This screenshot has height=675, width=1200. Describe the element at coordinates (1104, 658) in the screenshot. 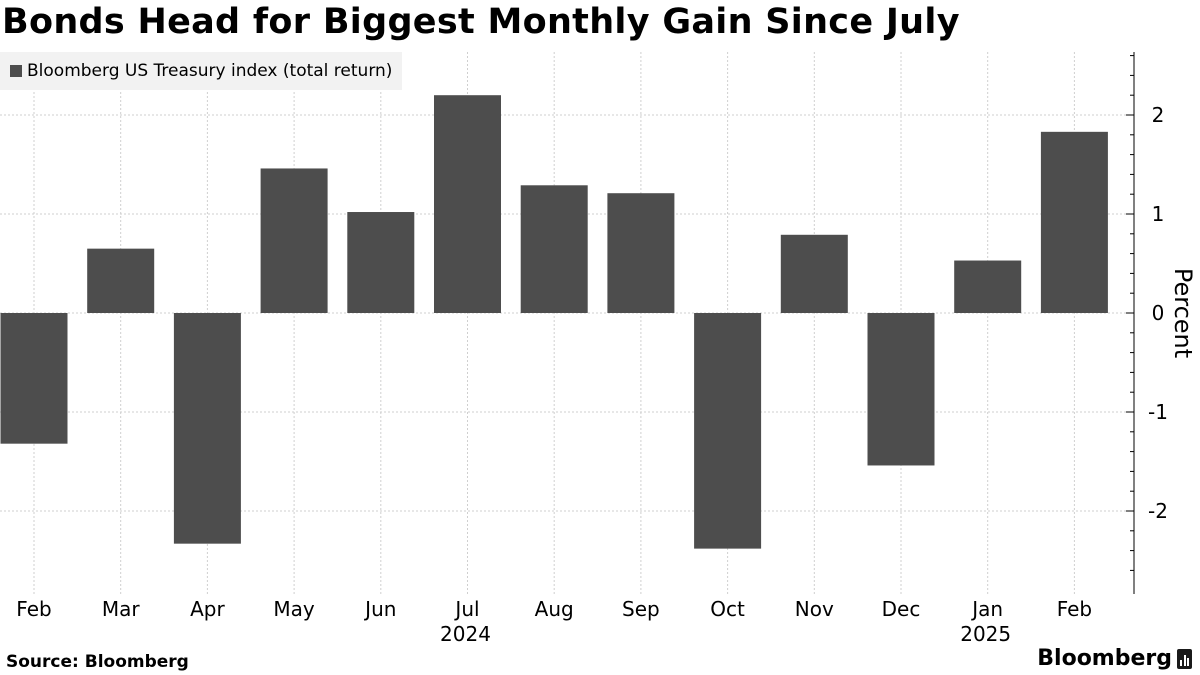

I see `brand-name: Bloomberg` at that location.